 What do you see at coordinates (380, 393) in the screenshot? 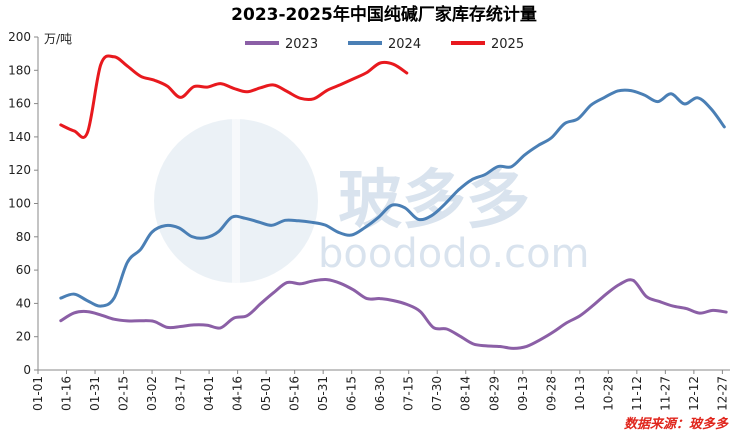
I see `x-tick-label: 06-30` at bounding box center [380, 393].